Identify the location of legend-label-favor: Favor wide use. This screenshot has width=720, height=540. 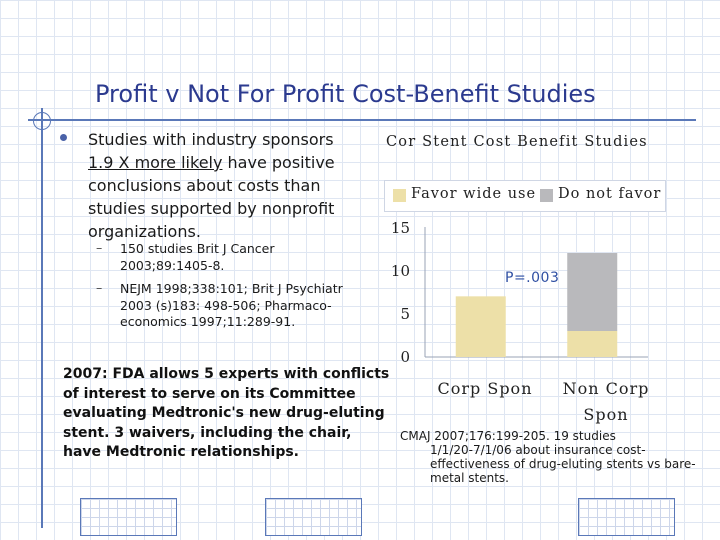
(474, 194).